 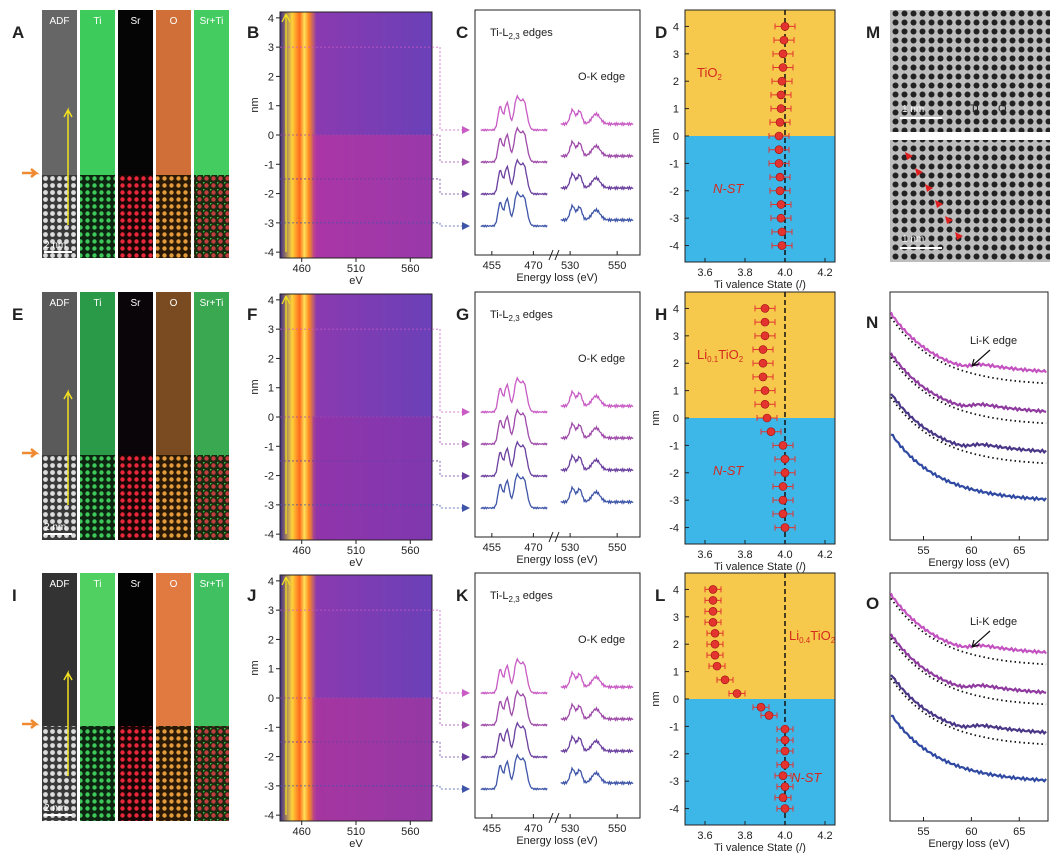 I want to click on y-tick-label: 3, so click(x=676, y=618).